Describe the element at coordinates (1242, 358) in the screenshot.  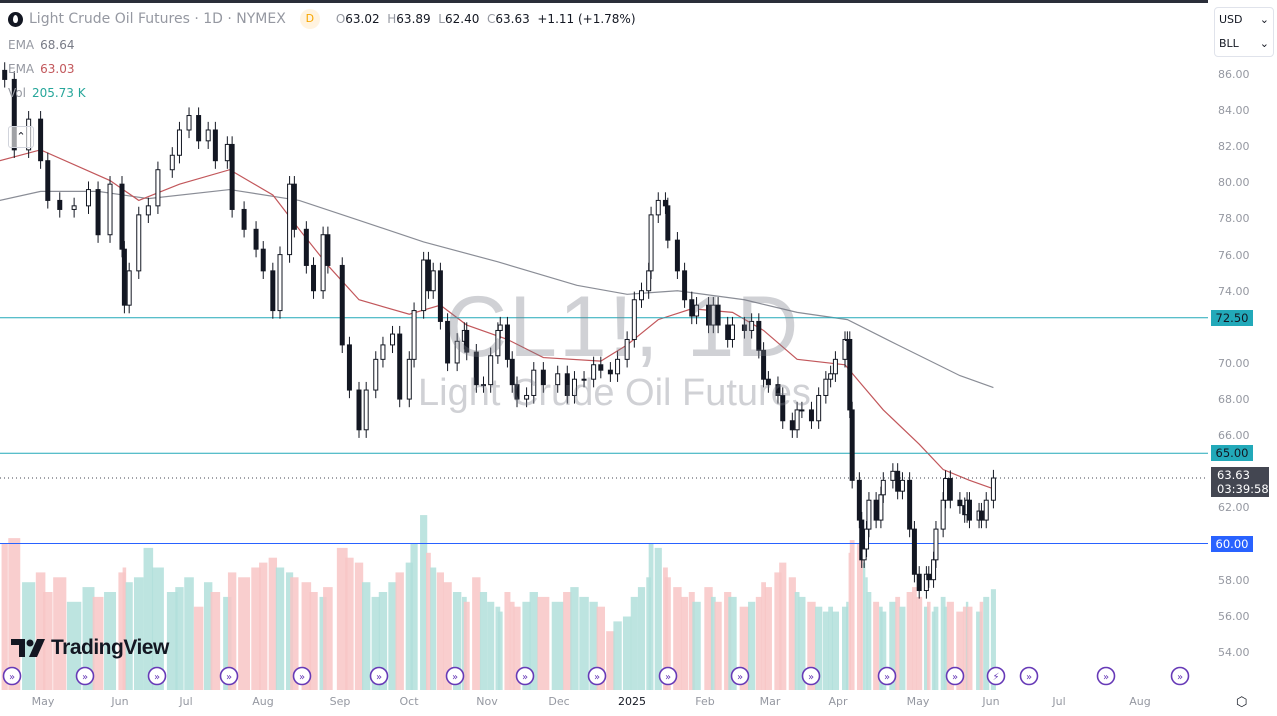
I see `price-axis` at that location.